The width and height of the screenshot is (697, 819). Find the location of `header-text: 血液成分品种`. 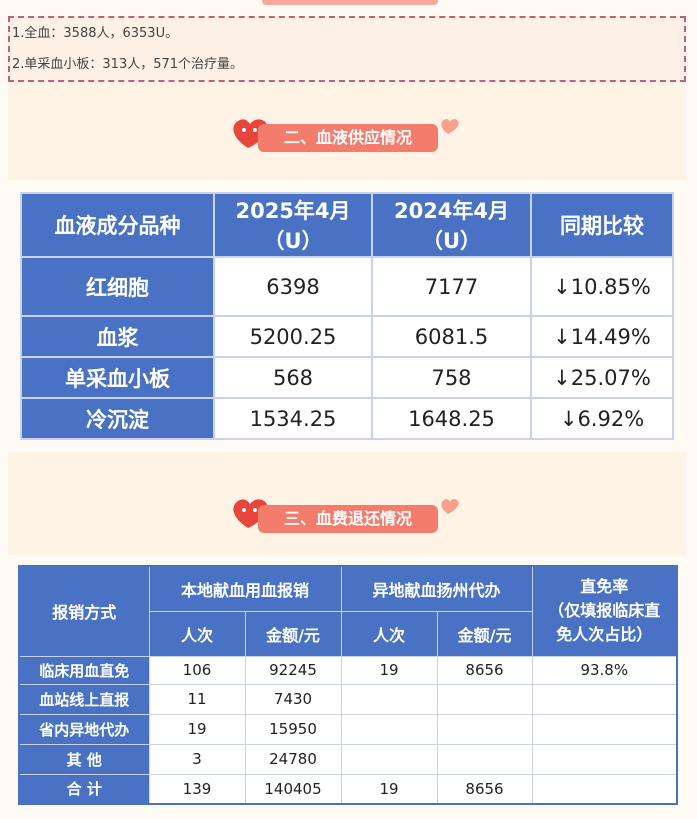

header-text: 血液成分品种 is located at coordinates (117, 226).